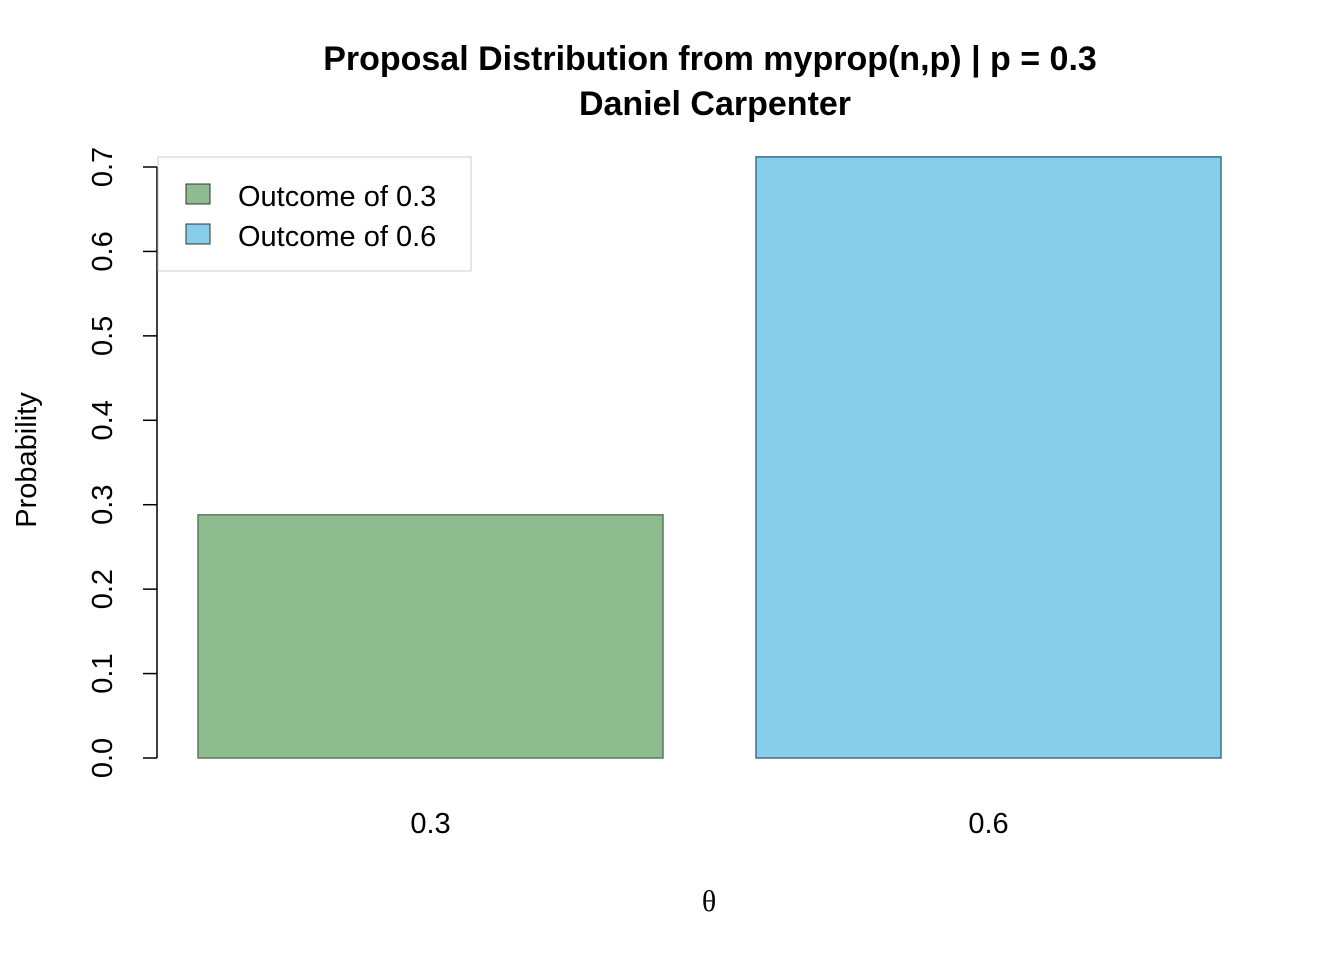  Describe the element at coordinates (430, 636) in the screenshot. I see `bar-0.3` at that location.